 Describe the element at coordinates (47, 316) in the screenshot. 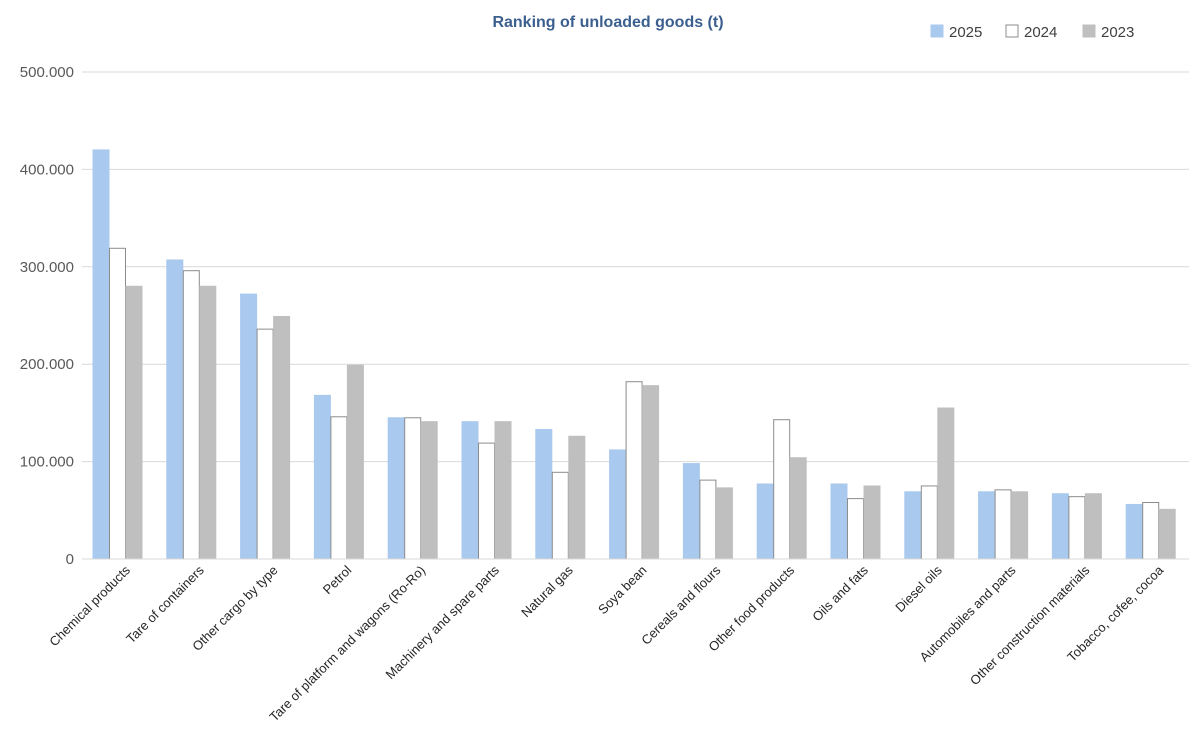

I see `y-axis: 0 100.000 200.000 300.000 400.000 500.000` at that location.